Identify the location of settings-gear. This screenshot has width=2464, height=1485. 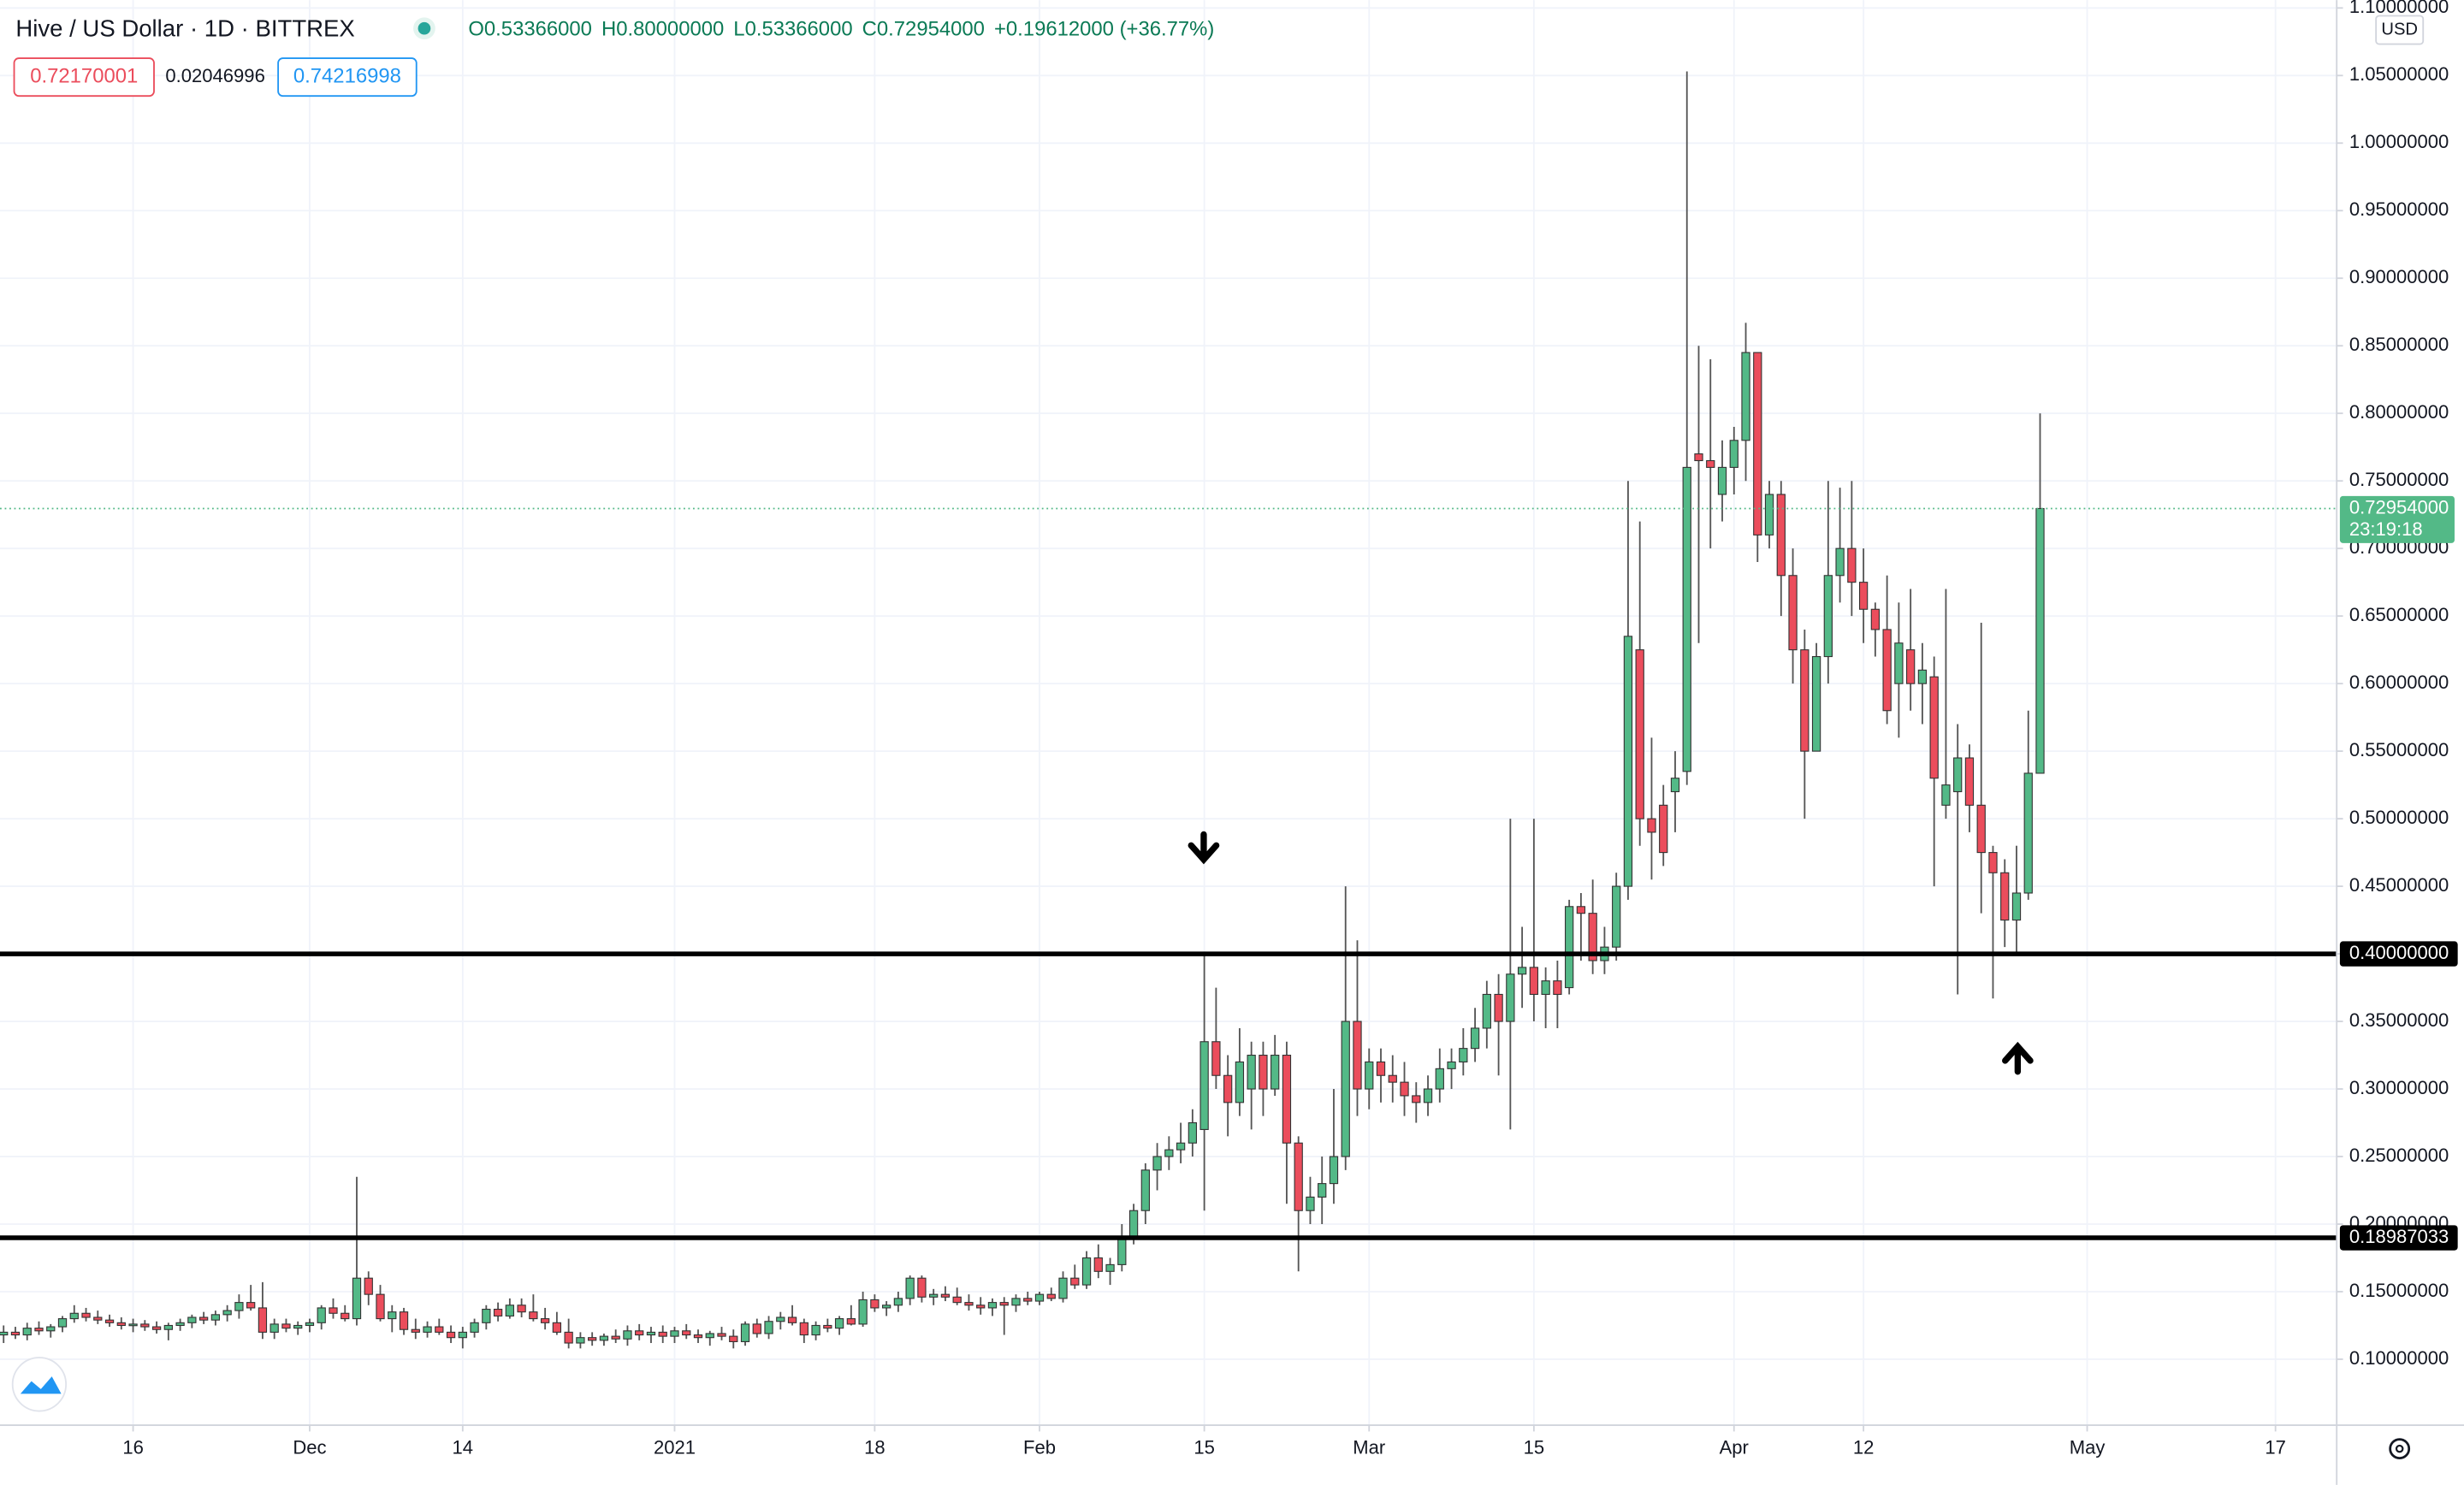
(2400, 1449).